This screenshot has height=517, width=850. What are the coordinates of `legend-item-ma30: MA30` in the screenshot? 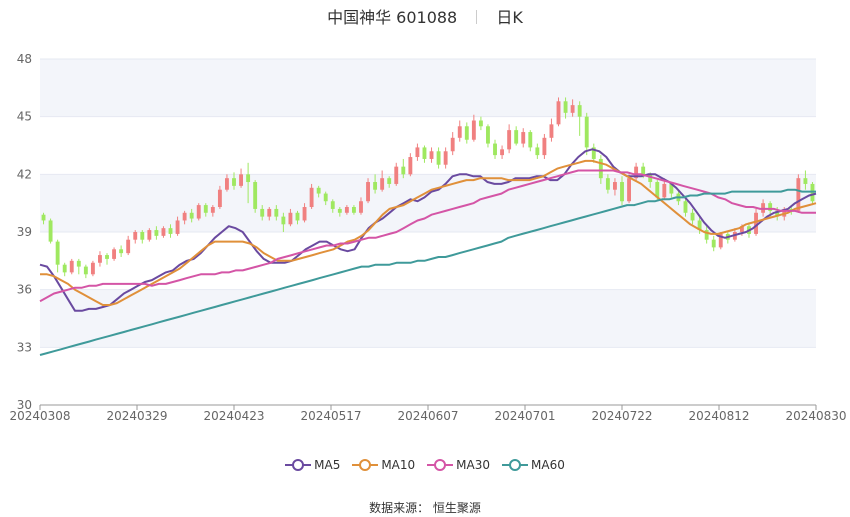 It's located at (458, 465).